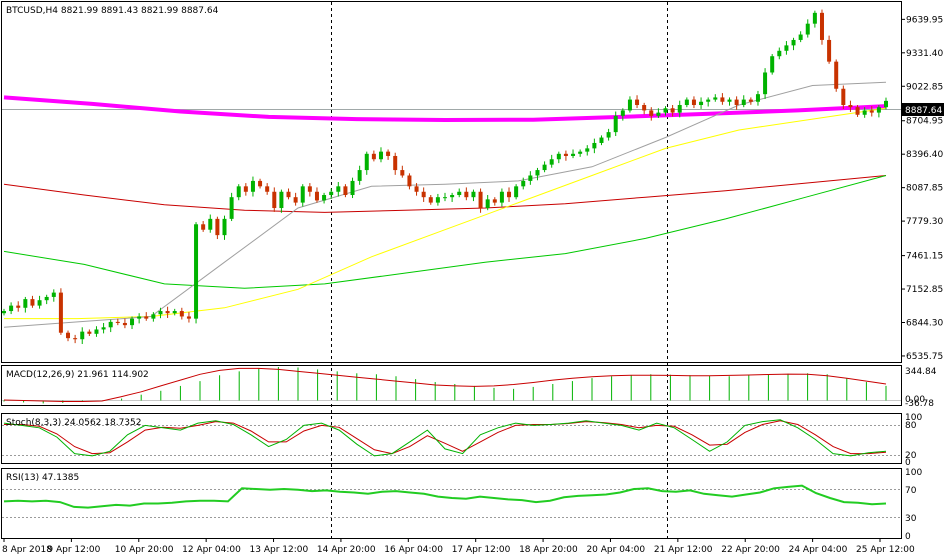  I want to click on time-tick-label: 21 Apr 12:00, so click(683, 550).